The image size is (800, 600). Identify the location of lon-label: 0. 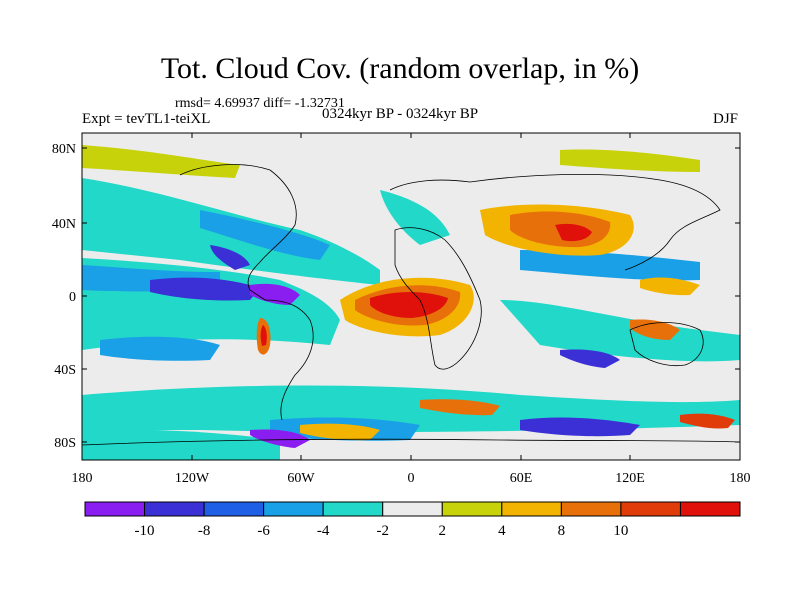
(411, 478).